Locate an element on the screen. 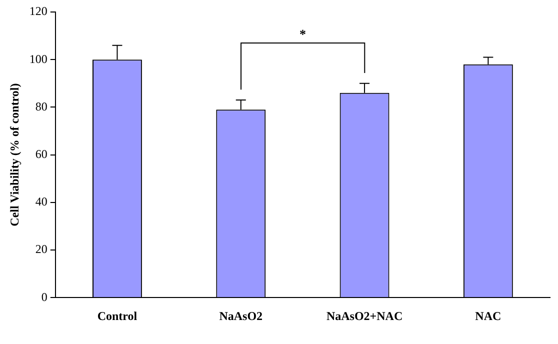 The image size is (558, 344). x-tick-label: NaAsO2 is located at coordinates (241, 315).